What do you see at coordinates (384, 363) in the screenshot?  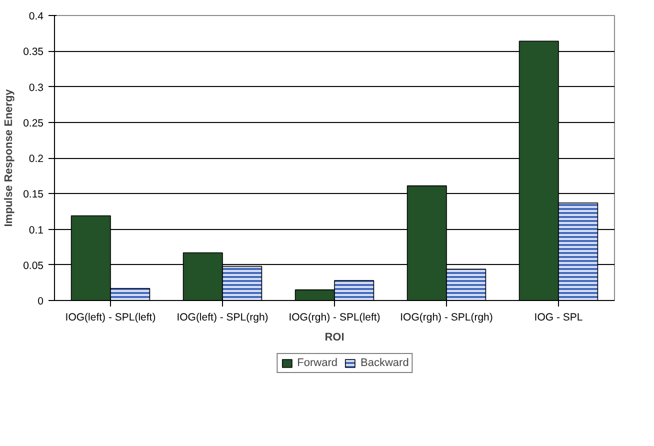 I see `legend-label: Backward` at bounding box center [384, 363].